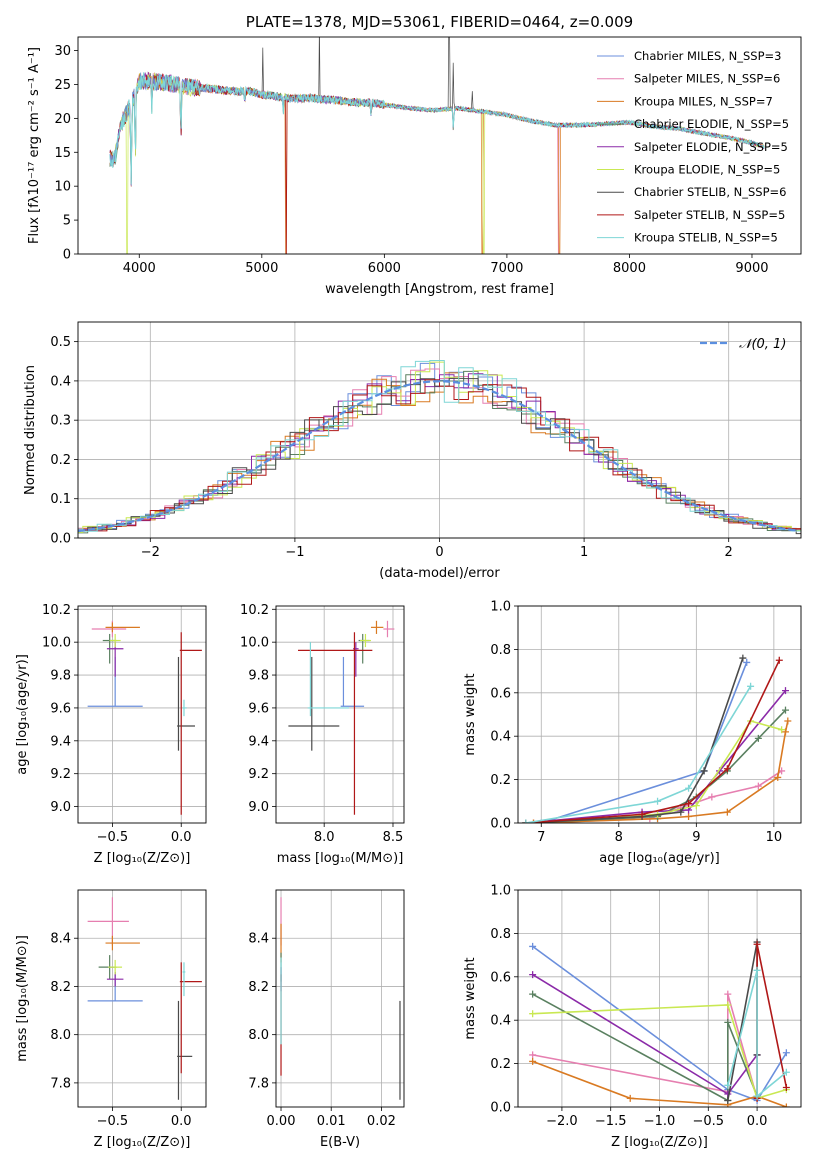 This screenshot has height=1170, width=819. I want to click on x-tick-label: 10, so click(774, 837).